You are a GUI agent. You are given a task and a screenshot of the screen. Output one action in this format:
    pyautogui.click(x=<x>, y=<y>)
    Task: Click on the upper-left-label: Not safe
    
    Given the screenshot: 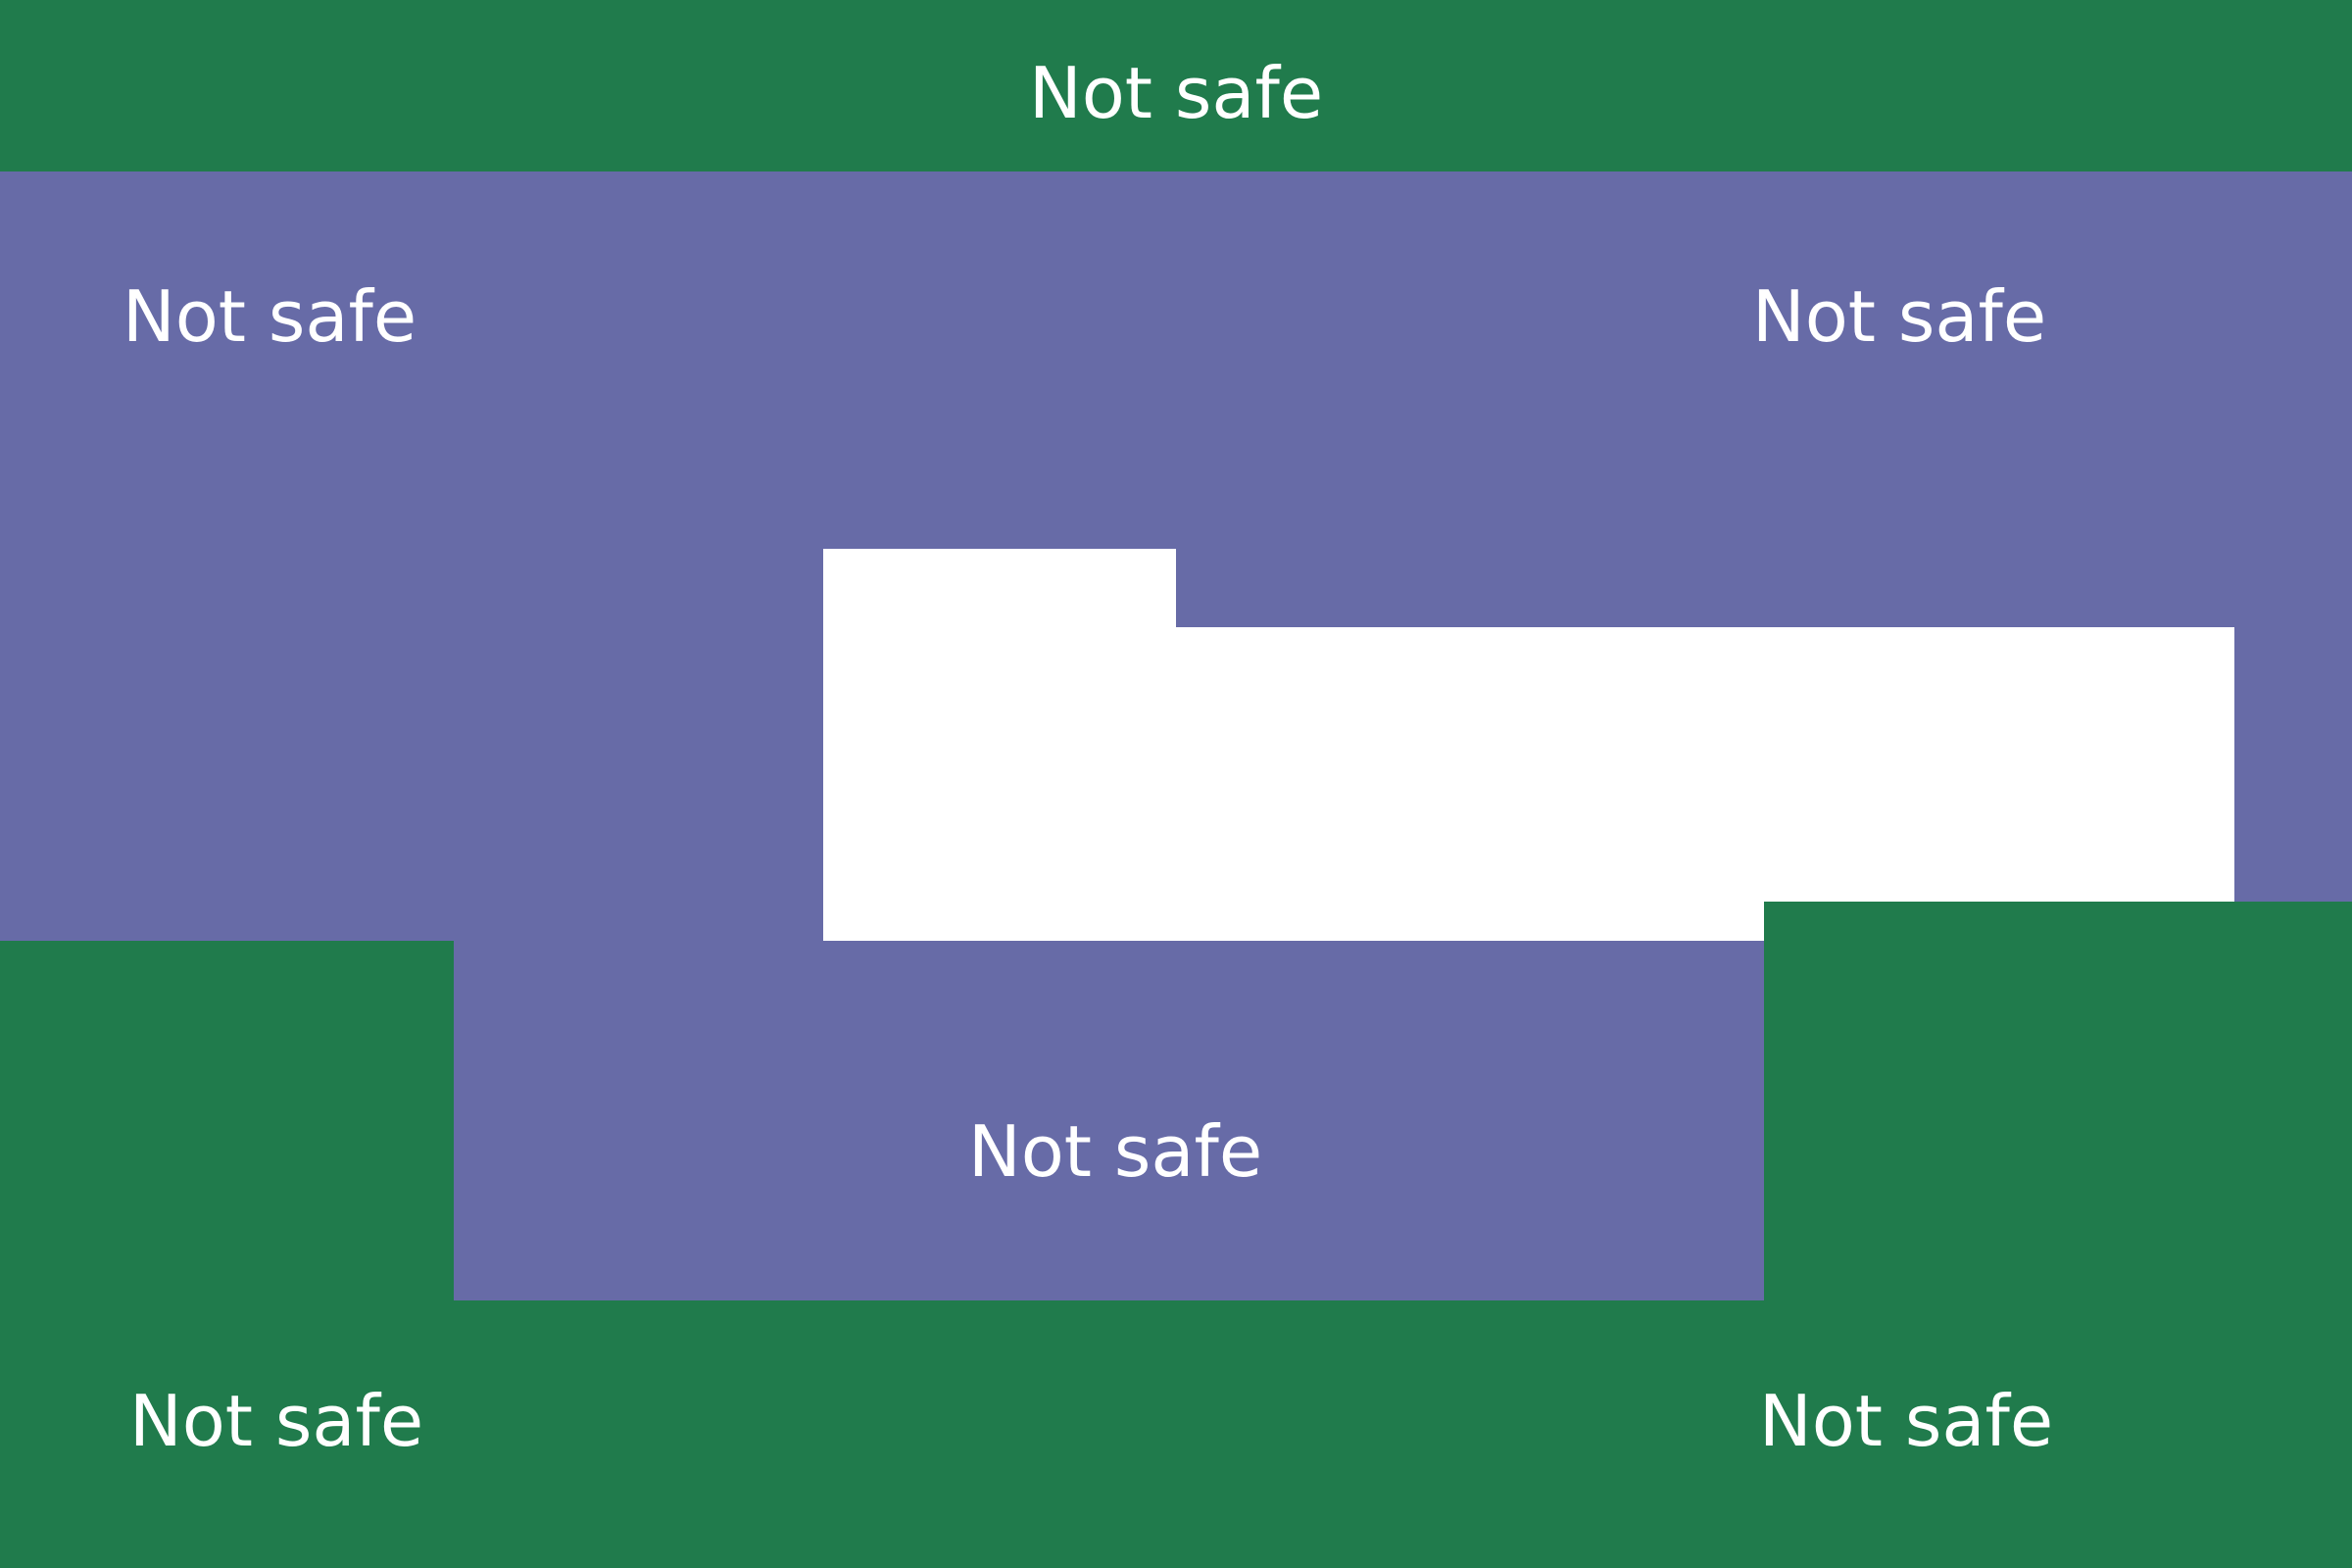 What is the action you would take?
    pyautogui.click(x=269, y=316)
    